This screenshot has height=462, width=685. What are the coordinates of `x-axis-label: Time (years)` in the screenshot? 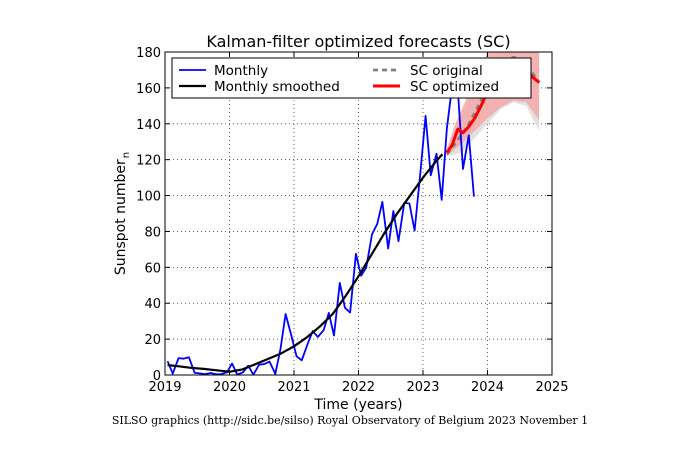 It's located at (357, 405).